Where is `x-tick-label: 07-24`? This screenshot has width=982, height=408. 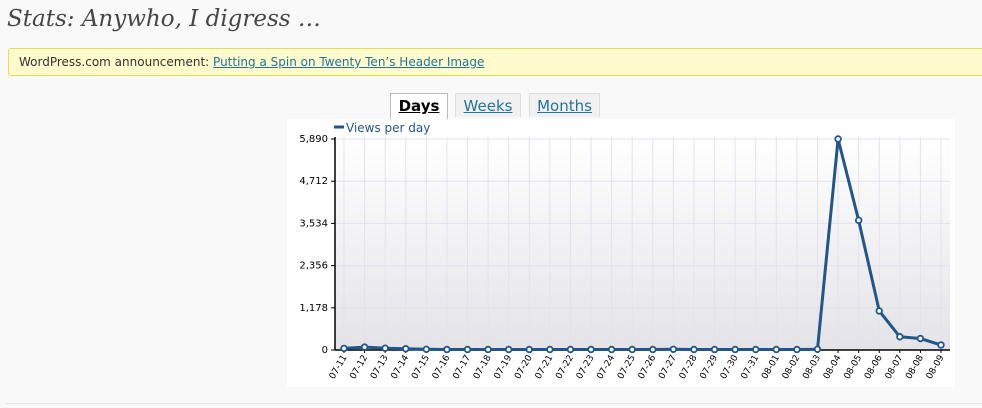 x-tick-label: 07-24 is located at coordinates (606, 367).